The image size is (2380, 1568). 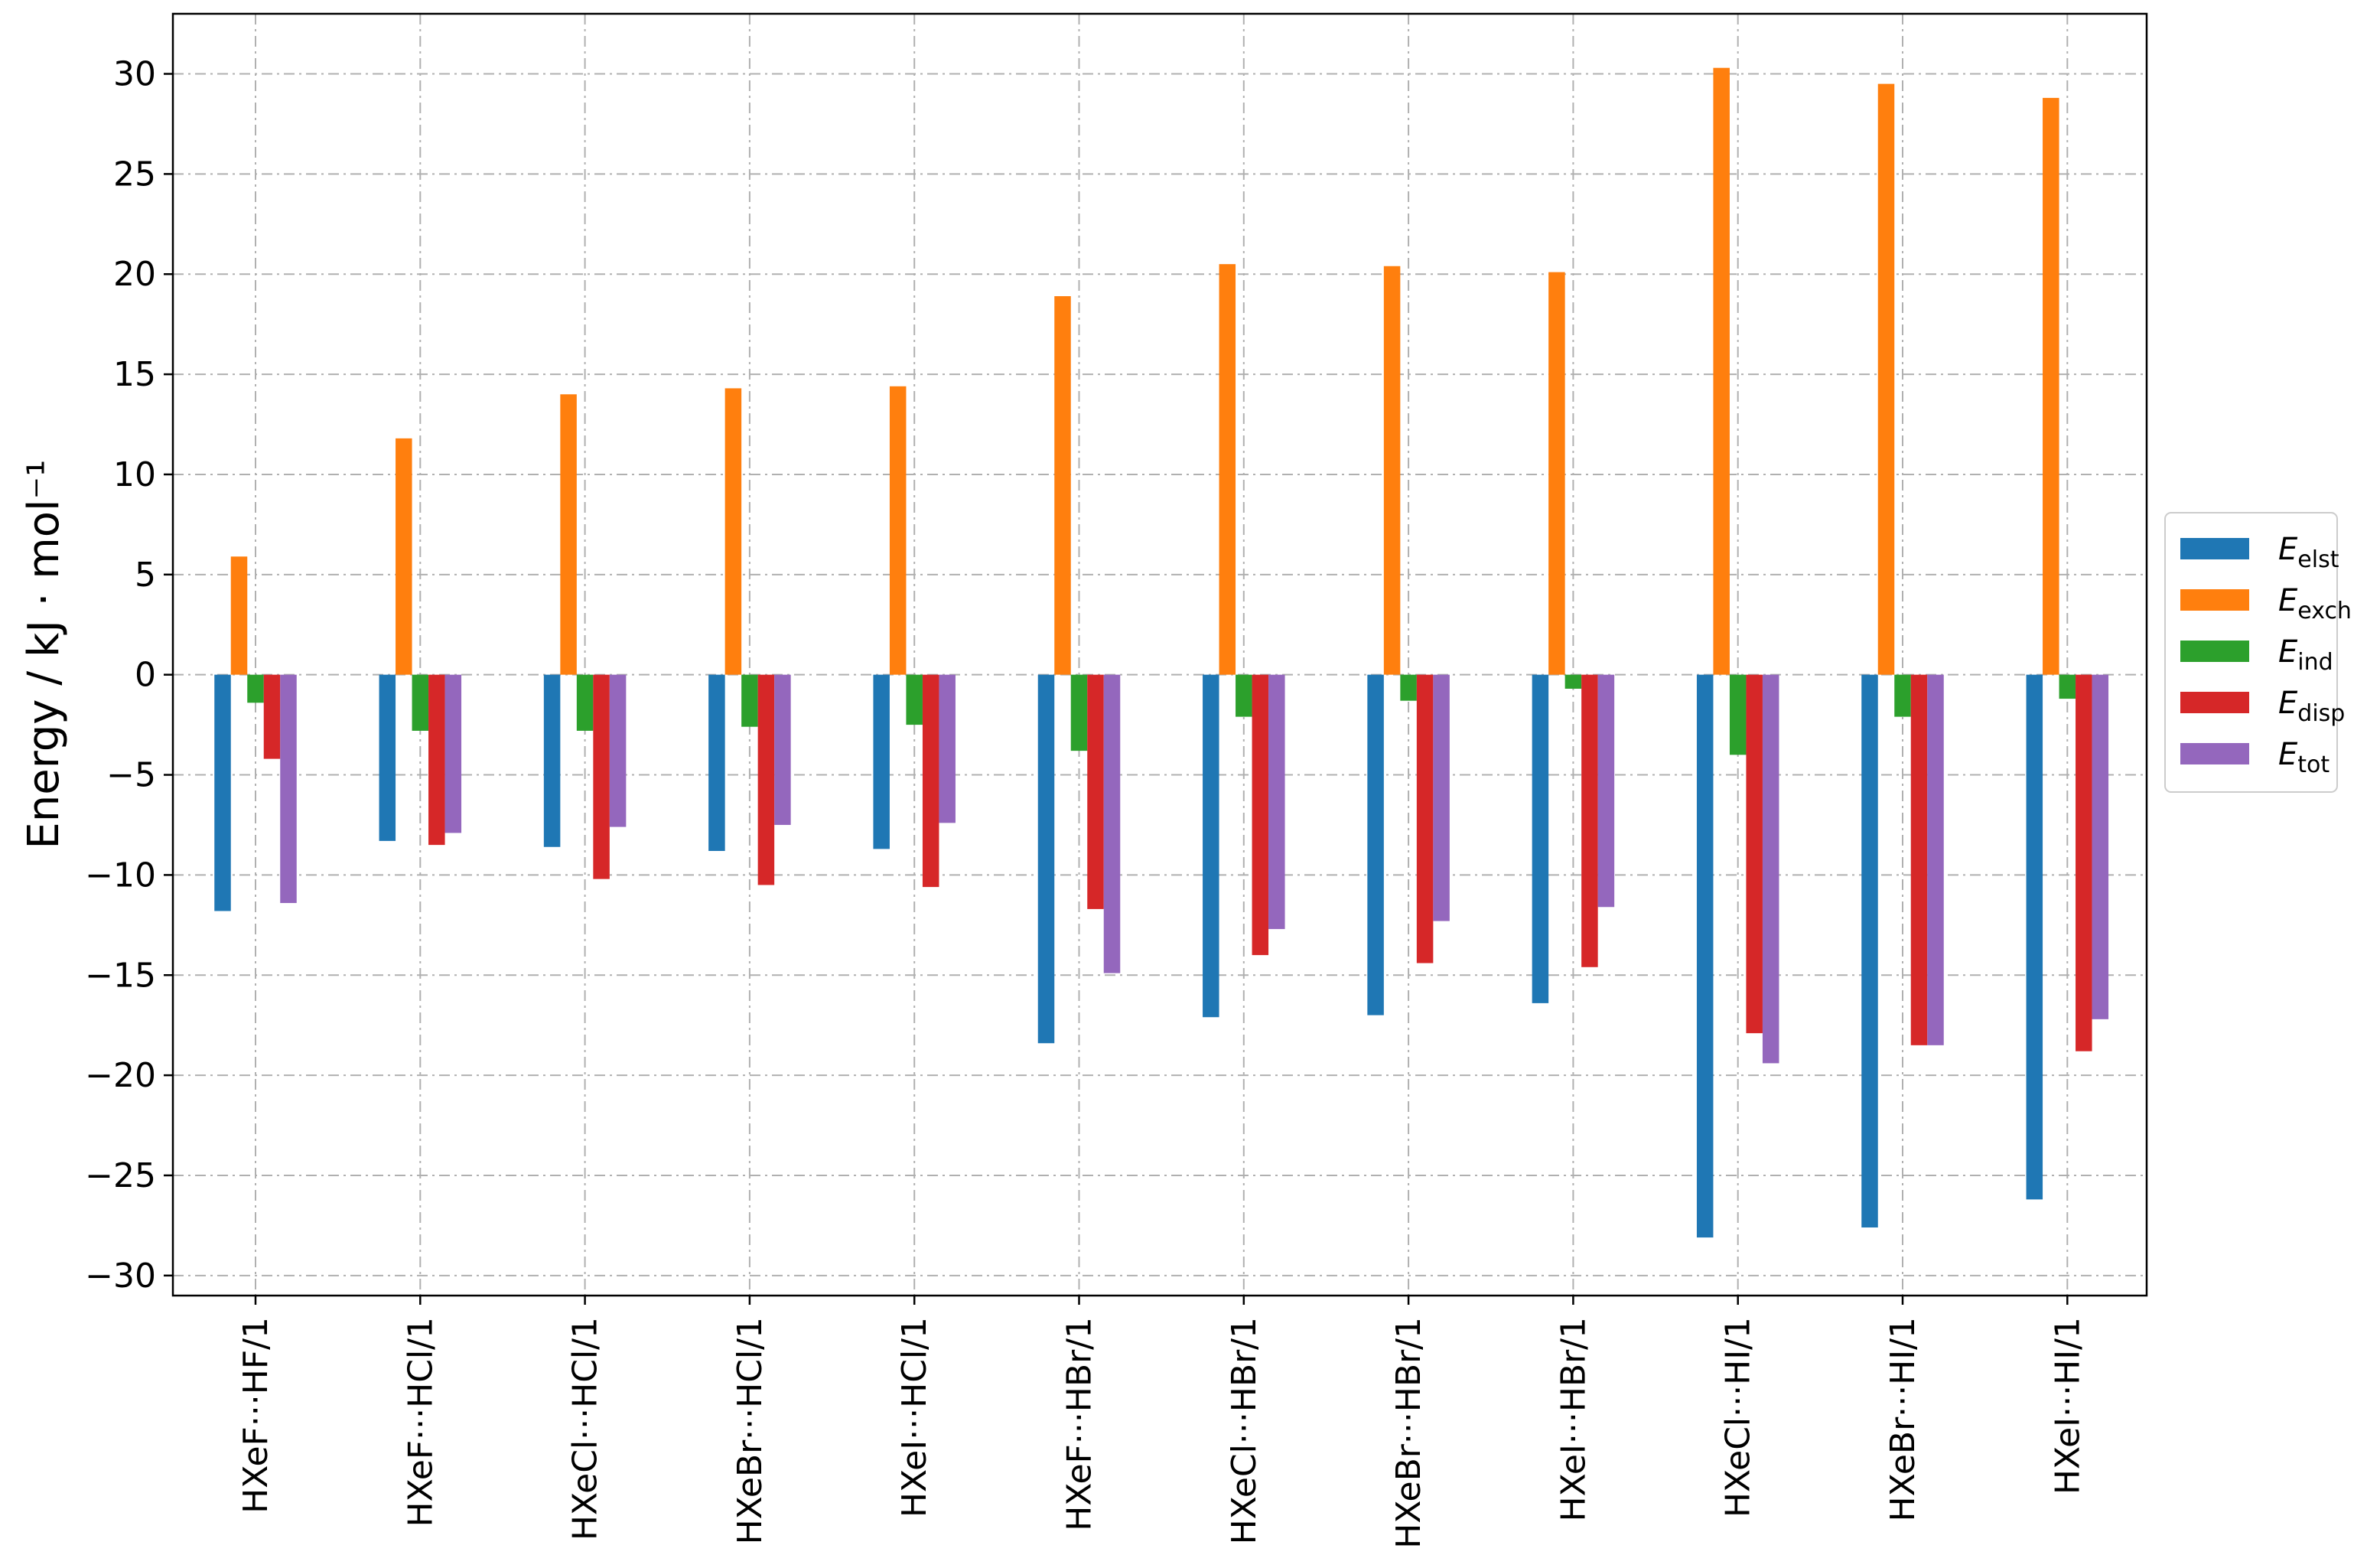 What do you see at coordinates (1573, 1419) in the screenshot?
I see `x-tick-label: HXeI···HBr/1` at bounding box center [1573, 1419].